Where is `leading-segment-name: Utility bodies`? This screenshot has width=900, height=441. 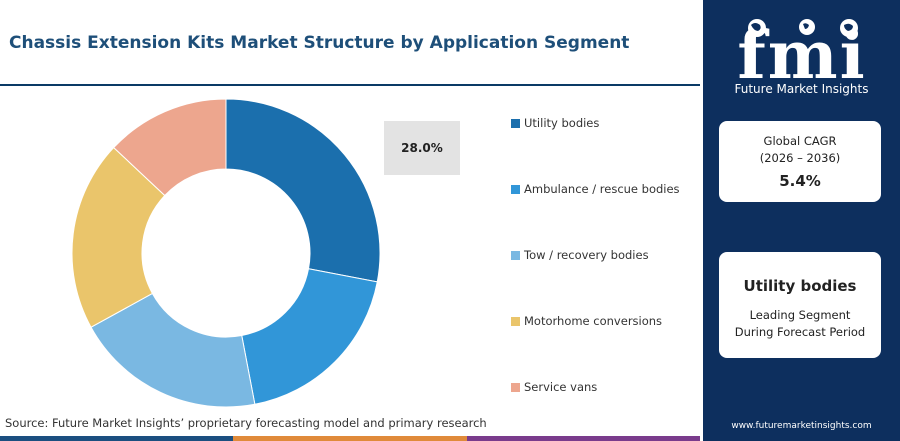
leading-segment-name: Utility bodies is located at coordinates (800, 286).